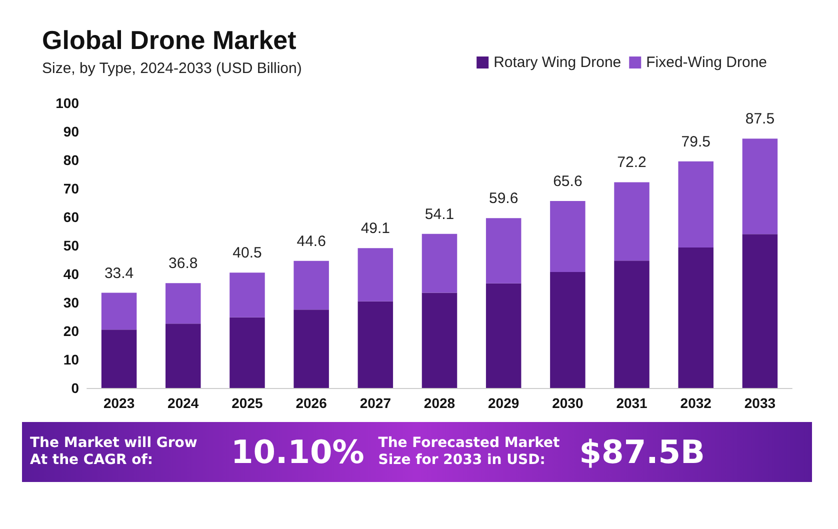  Describe the element at coordinates (504, 403) in the screenshot. I see `x-tick-label: 2029` at that location.